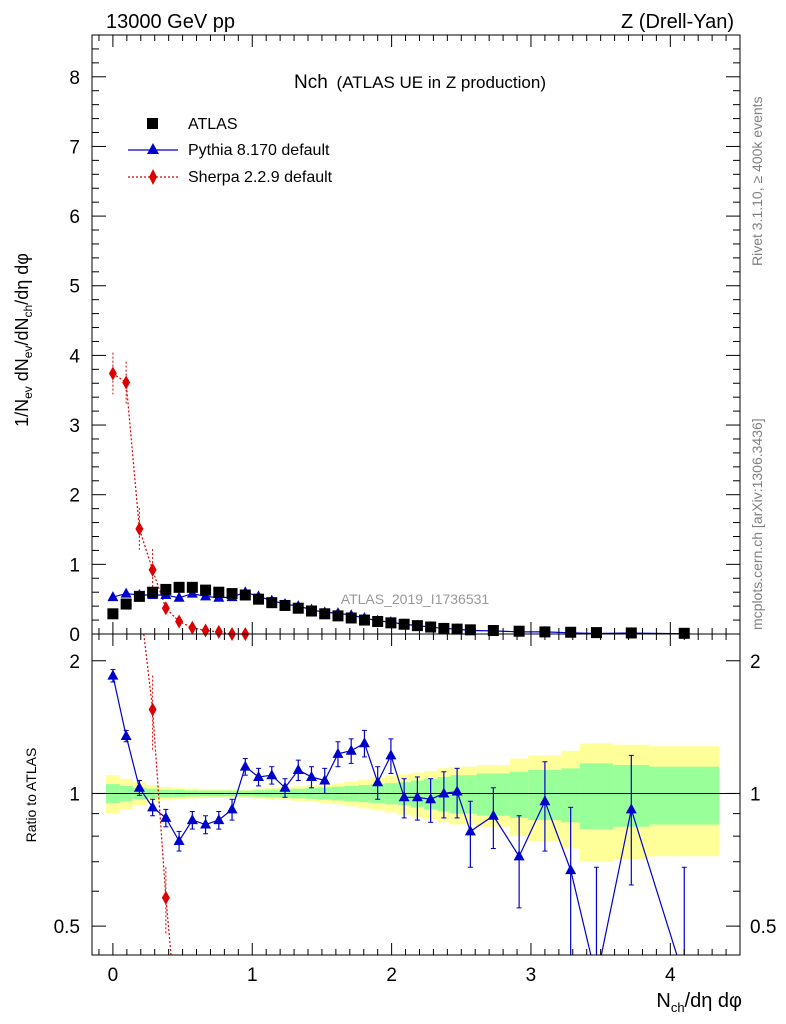  I want to click on legend-sherpa-marker, so click(153, 177).